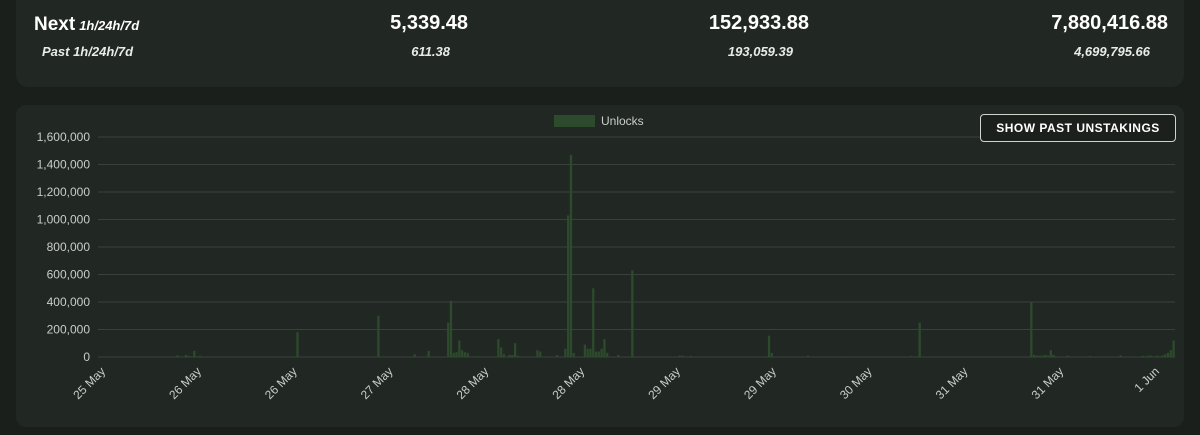 The width and height of the screenshot is (1200, 435). Describe the element at coordinates (69, 275) in the screenshot. I see `y-tick-label: 600,000` at that location.